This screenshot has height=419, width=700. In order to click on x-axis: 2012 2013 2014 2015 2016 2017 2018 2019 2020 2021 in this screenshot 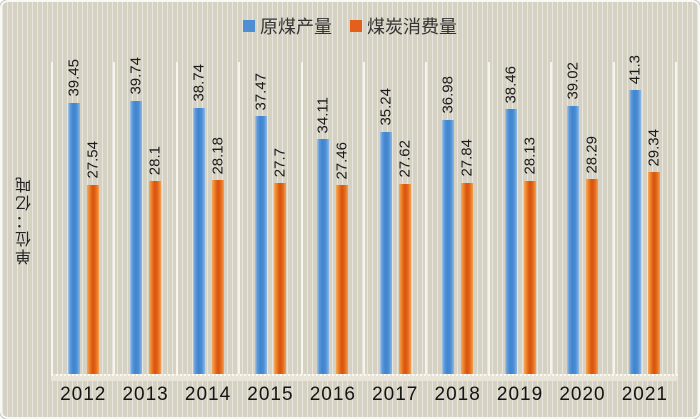, I will do `click(364, 395)`.